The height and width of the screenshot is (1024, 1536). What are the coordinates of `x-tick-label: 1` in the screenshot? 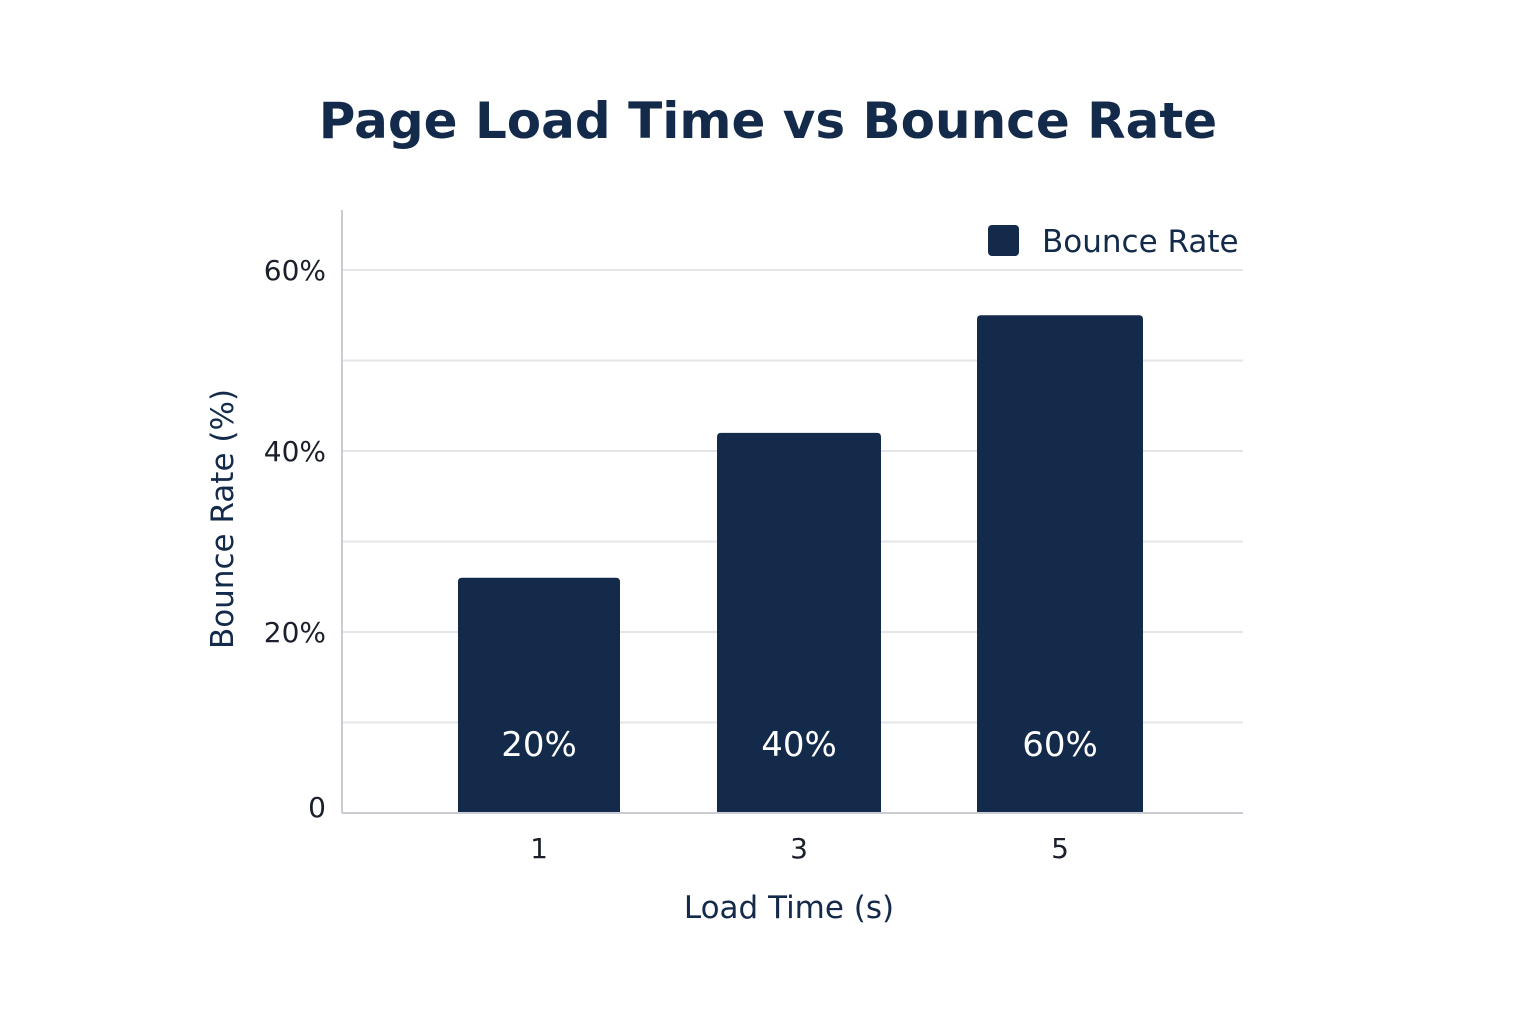 It's located at (539, 848).